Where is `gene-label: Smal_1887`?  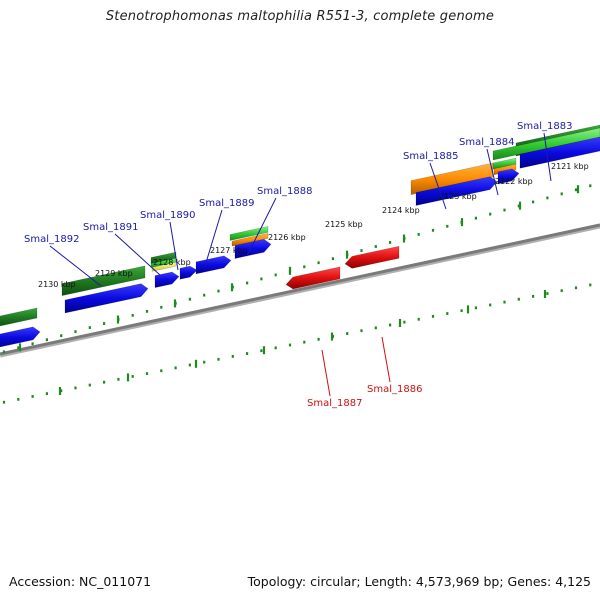
gene-label: Smal_1887 is located at coordinates (334, 403).